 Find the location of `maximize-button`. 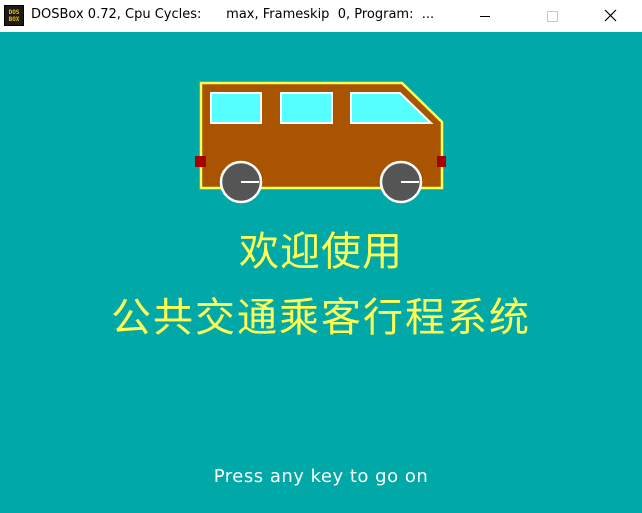

maximize-button is located at coordinates (553, 16).